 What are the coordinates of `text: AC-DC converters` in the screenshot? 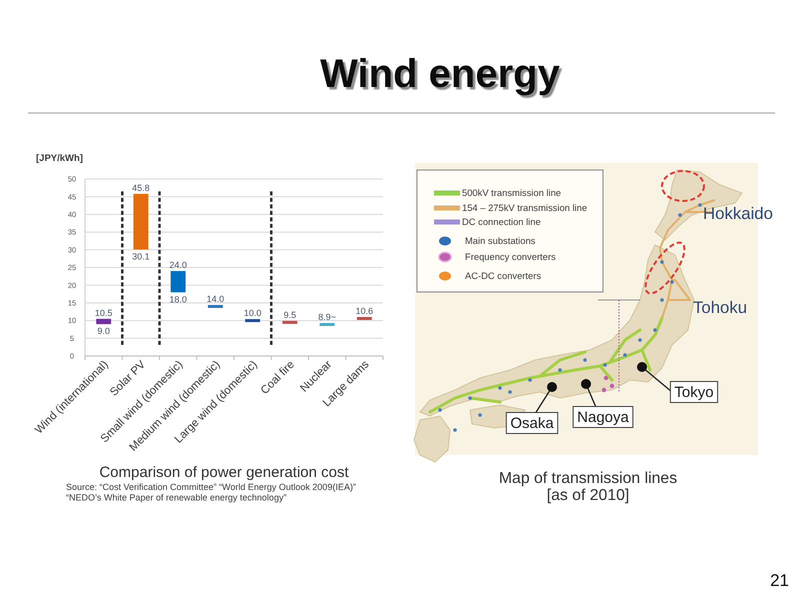 It's located at (503, 275).